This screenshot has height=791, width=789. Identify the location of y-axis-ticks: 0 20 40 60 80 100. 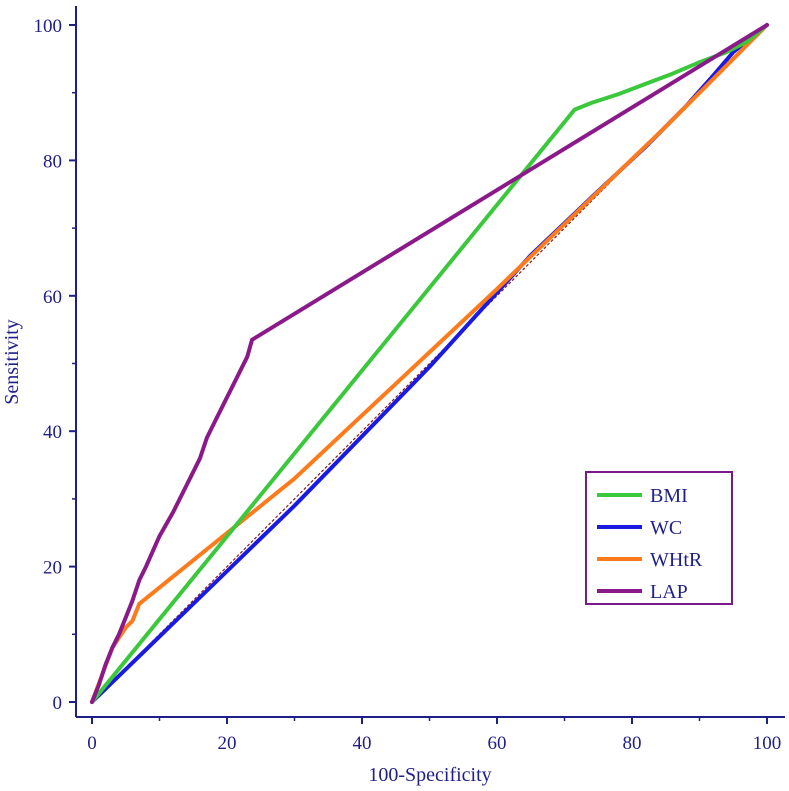
(55, 365).